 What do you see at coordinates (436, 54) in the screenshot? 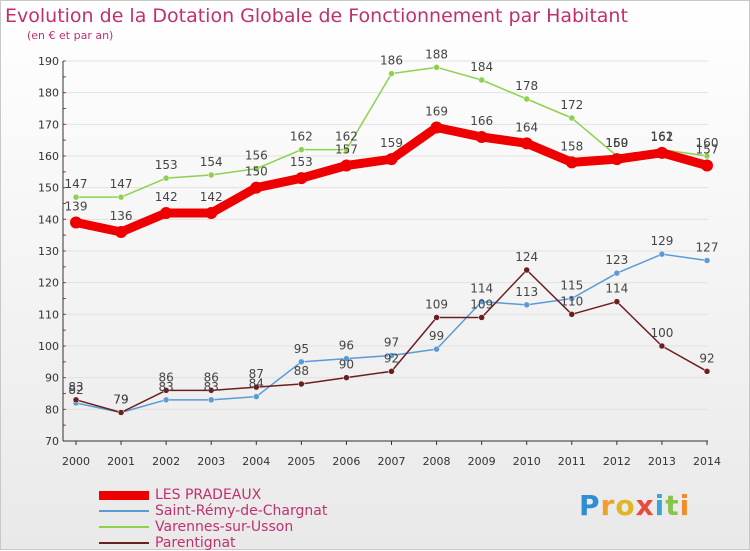
I see `data-label: 188` at bounding box center [436, 54].